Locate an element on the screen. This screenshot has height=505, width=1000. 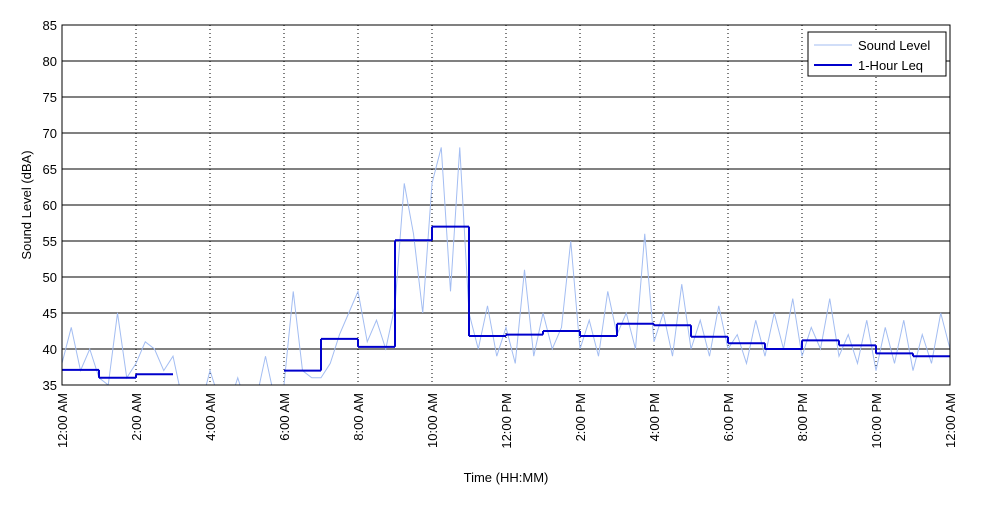
x-tick-label: 8:00 AM is located at coordinates (358, 417).